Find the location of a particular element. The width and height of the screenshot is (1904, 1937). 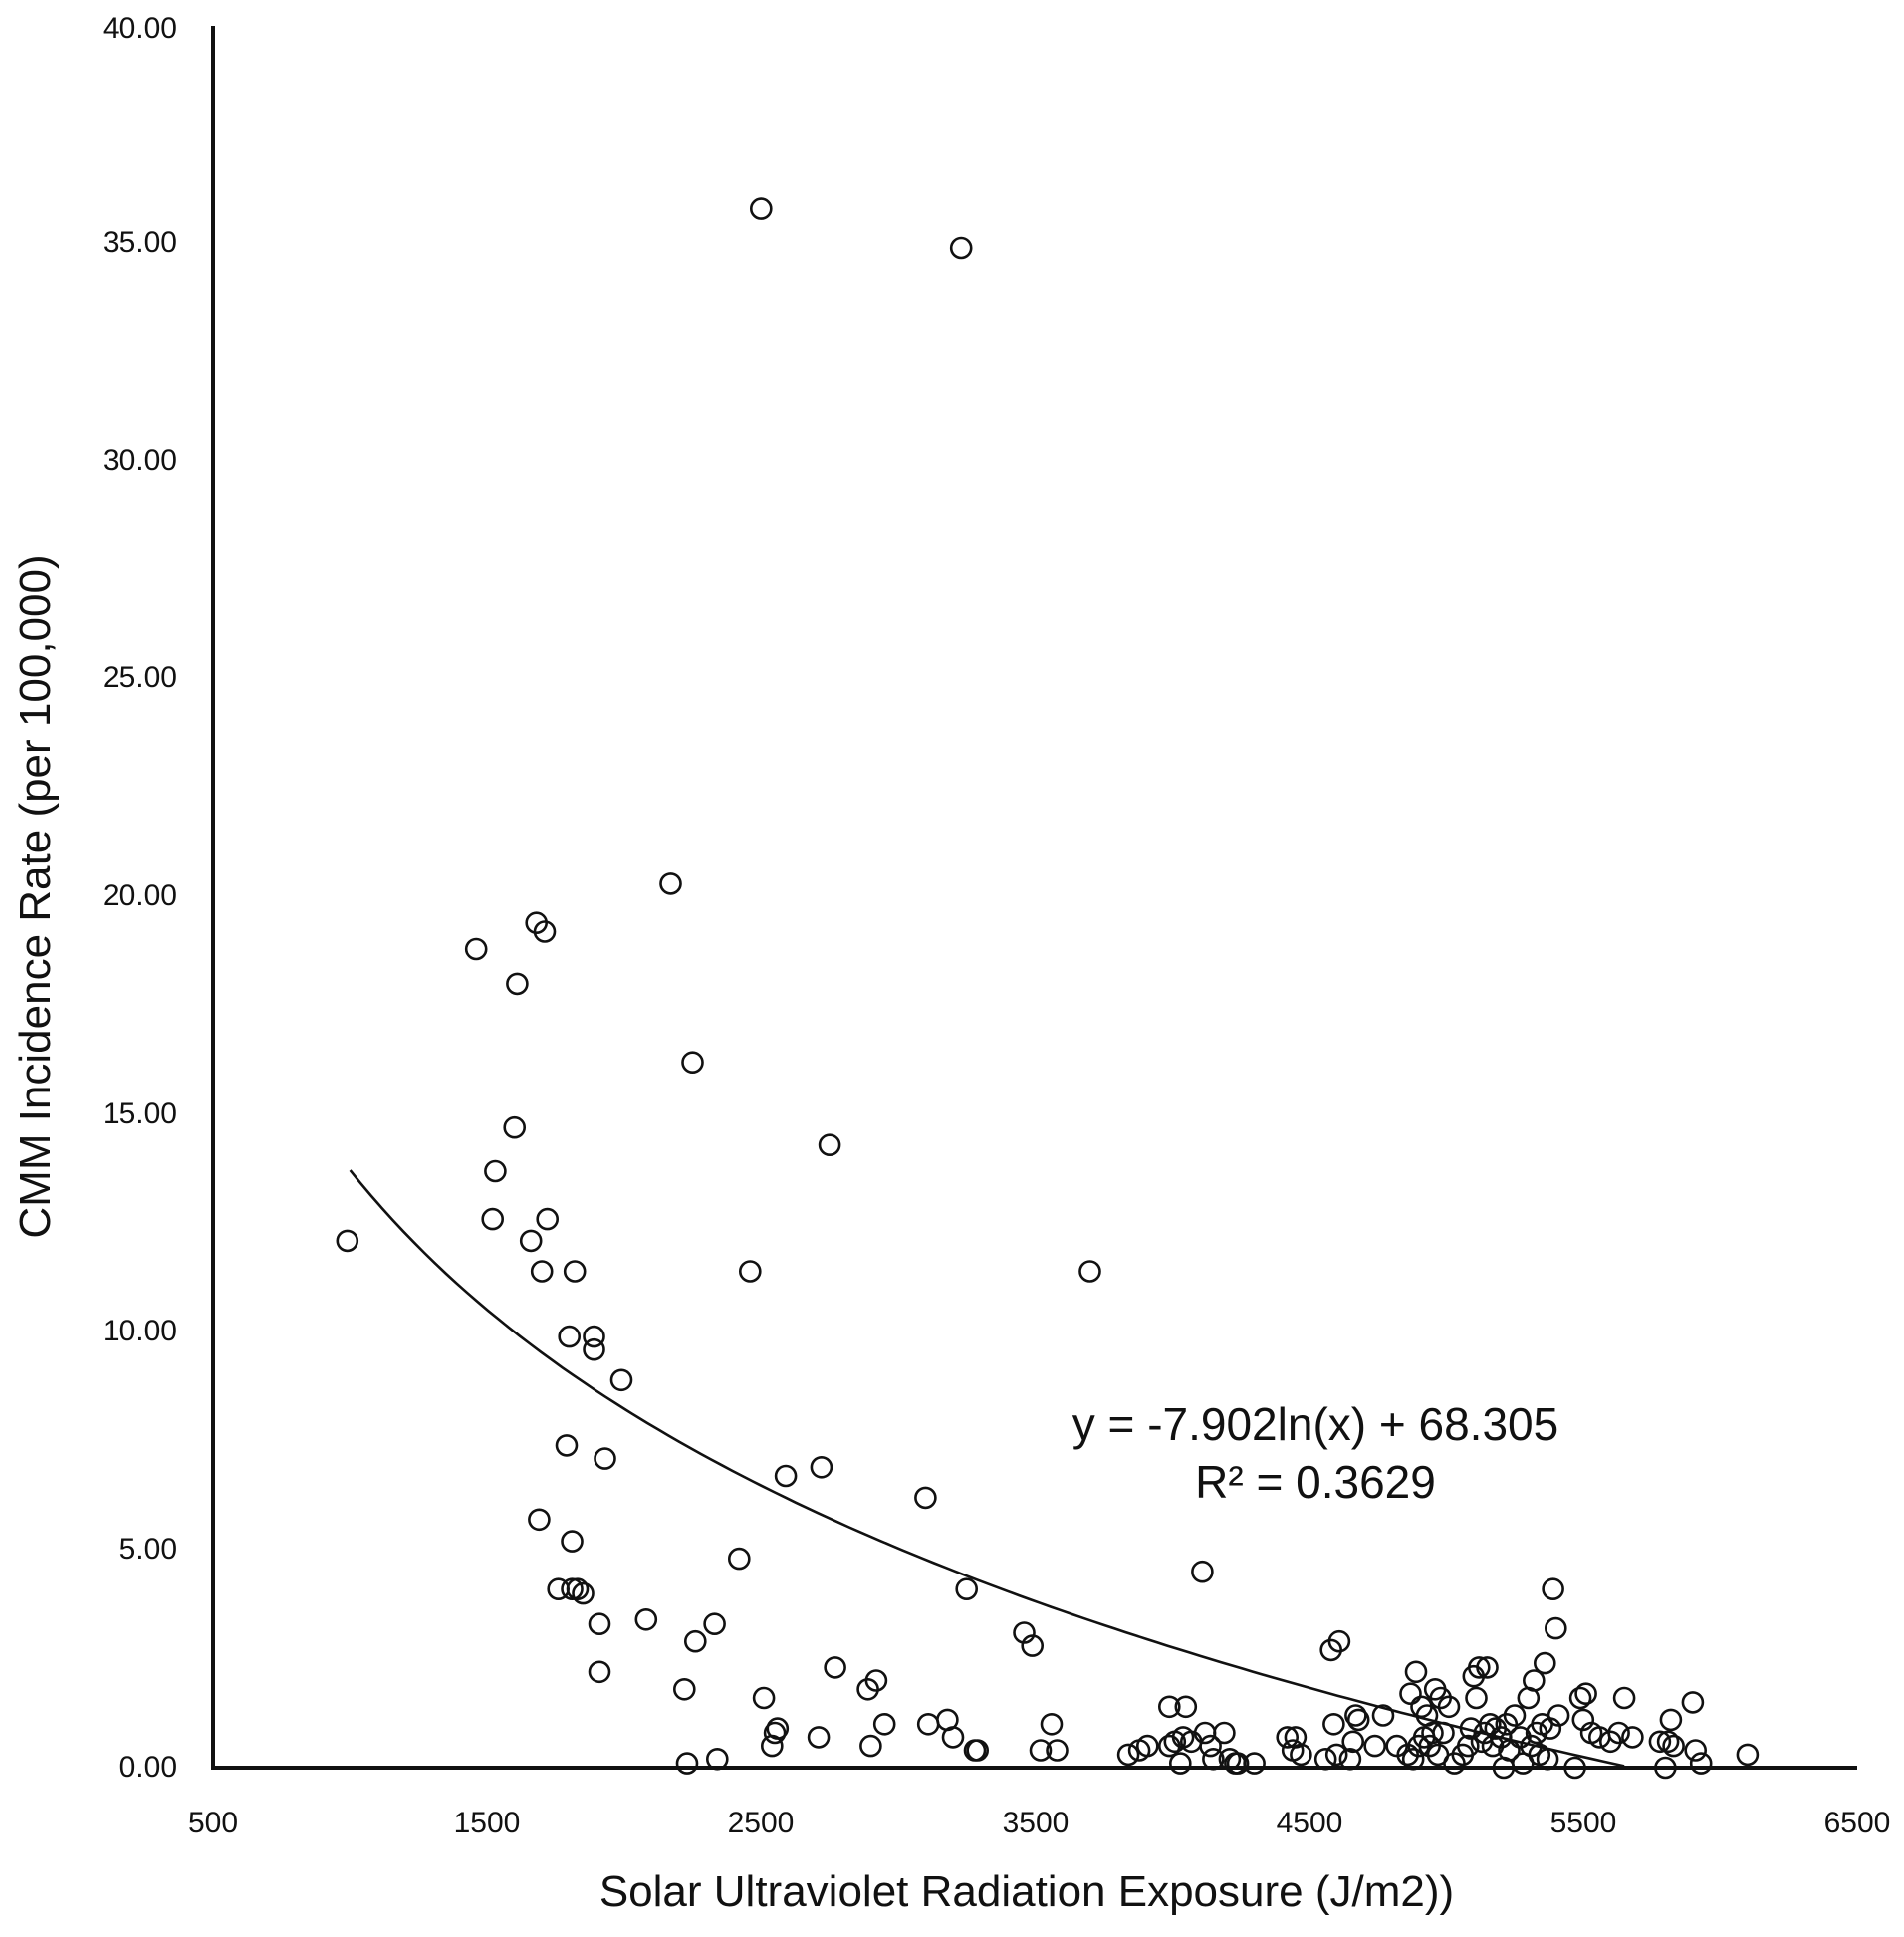

x-tick-label: 1500 is located at coordinates (487, 1823).